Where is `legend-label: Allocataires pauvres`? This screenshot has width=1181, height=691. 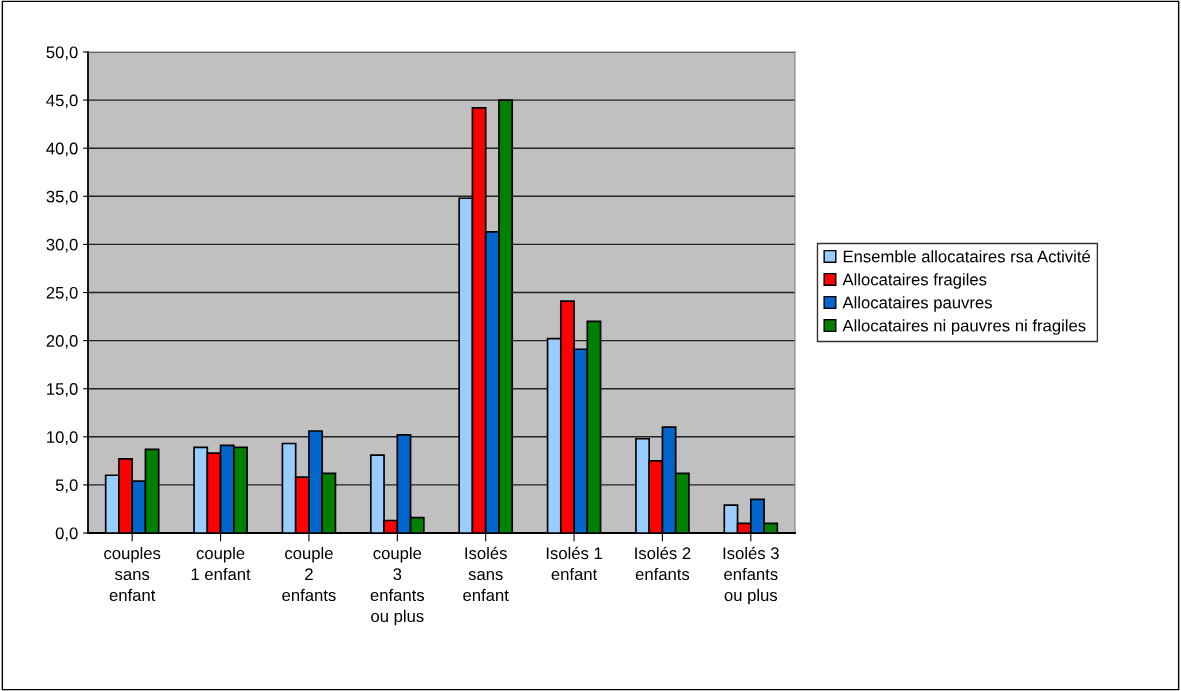
legend-label: Allocataires pauvres is located at coordinates (917, 304).